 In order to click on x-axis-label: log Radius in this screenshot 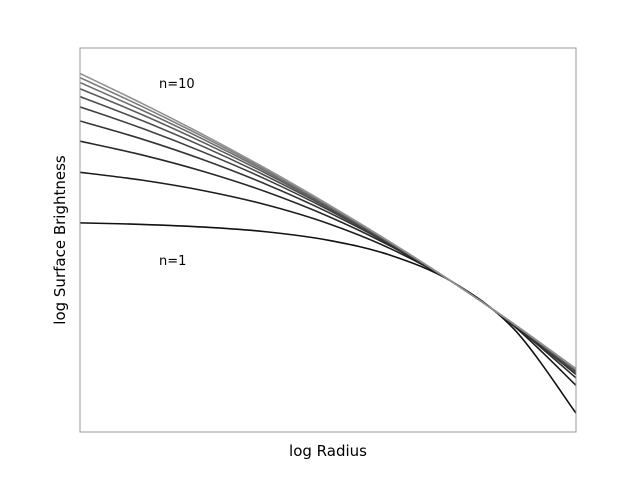, I will do `click(328, 451)`.